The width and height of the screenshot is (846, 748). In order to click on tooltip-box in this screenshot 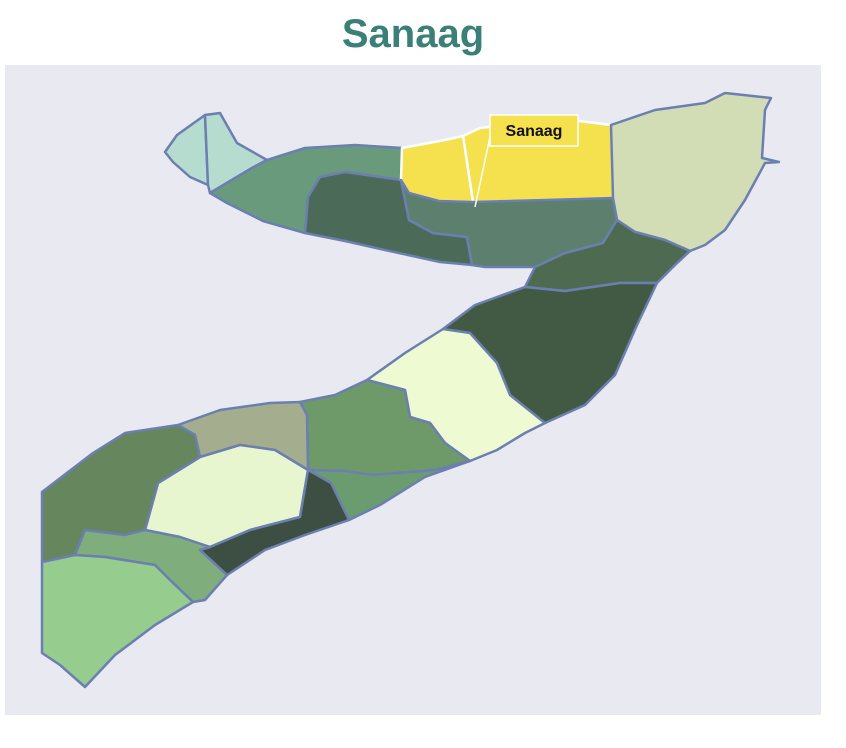, I will do `click(534, 130)`.